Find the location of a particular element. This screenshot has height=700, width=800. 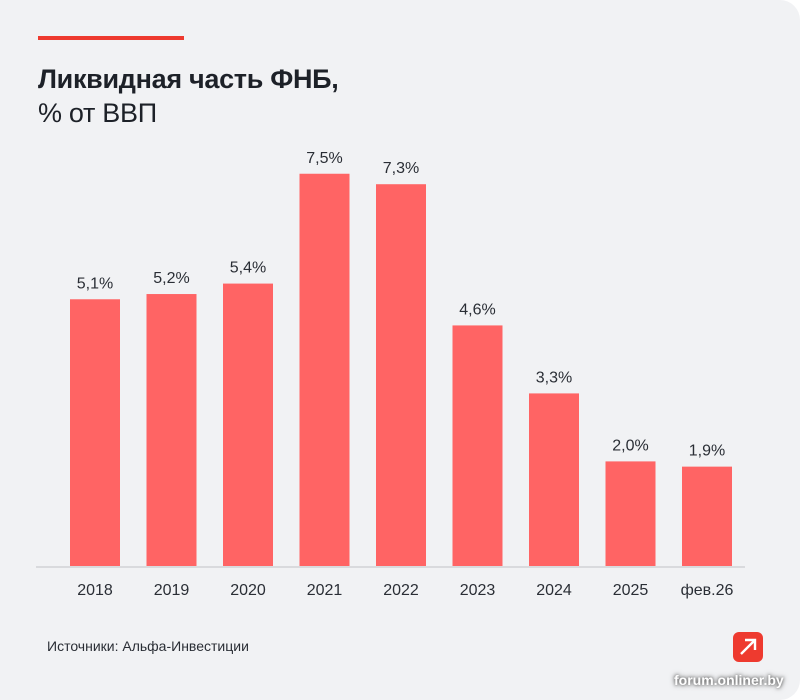

bar-2023 is located at coordinates (477, 445).